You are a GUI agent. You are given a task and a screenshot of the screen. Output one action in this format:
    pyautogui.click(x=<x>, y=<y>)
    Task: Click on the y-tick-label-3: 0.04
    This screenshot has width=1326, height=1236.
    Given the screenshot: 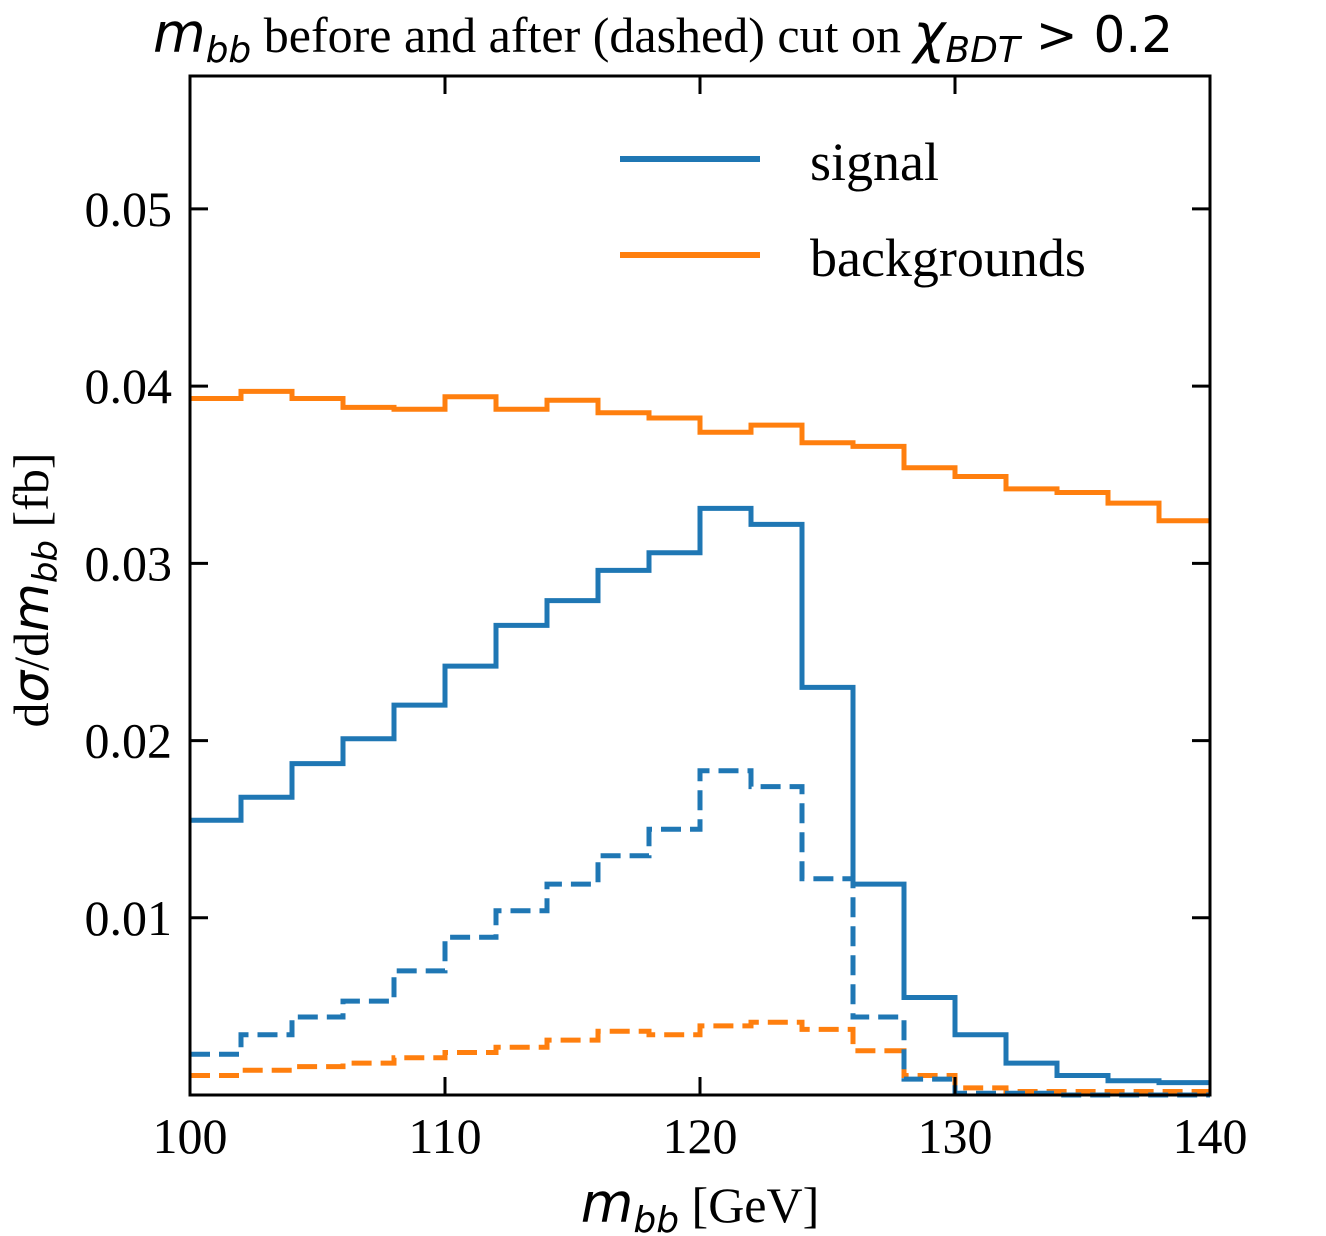 What is the action you would take?
    pyautogui.click(x=129, y=386)
    